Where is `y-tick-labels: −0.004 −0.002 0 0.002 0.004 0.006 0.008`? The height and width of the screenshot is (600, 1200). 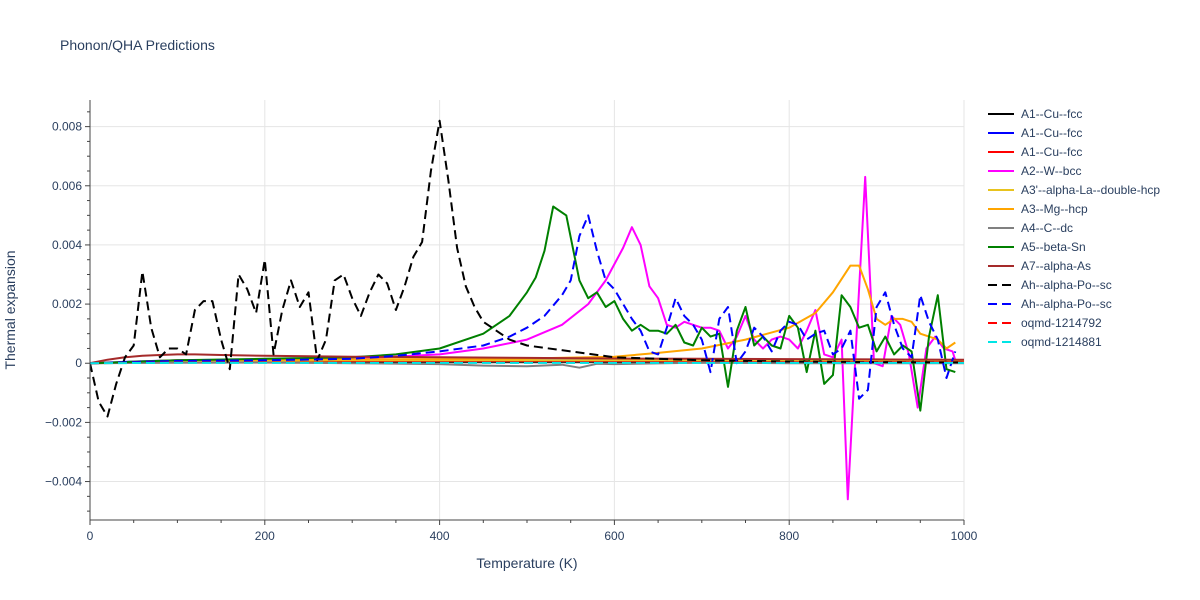
y-tick-labels: −0.004 −0.002 0 0.002 0.004 0.006 0.008 is located at coordinates (63, 304).